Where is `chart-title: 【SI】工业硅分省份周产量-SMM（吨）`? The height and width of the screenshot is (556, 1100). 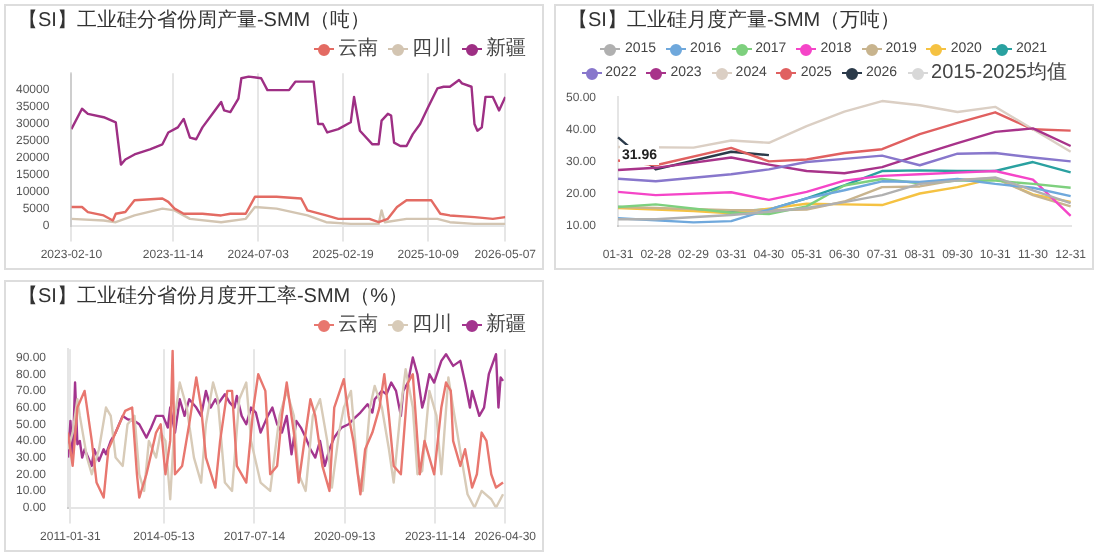
chart-title: 【SI】工业硅分省份周产量-SMM（吨） is located at coordinates (194, 21).